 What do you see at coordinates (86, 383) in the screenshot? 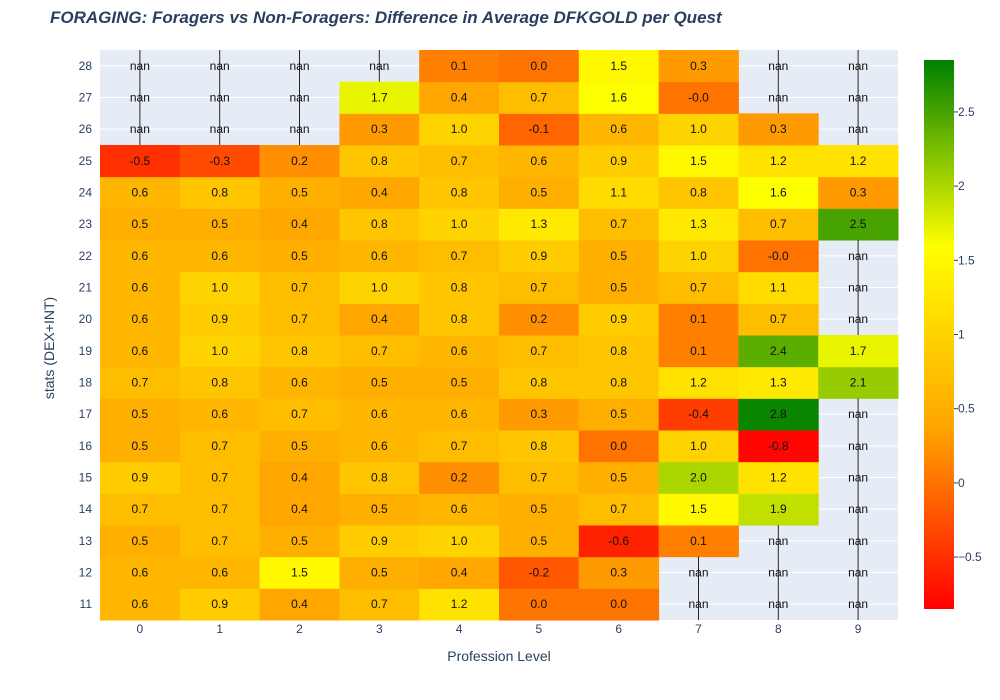
I see `y-tick-label: 18` at bounding box center [86, 383].